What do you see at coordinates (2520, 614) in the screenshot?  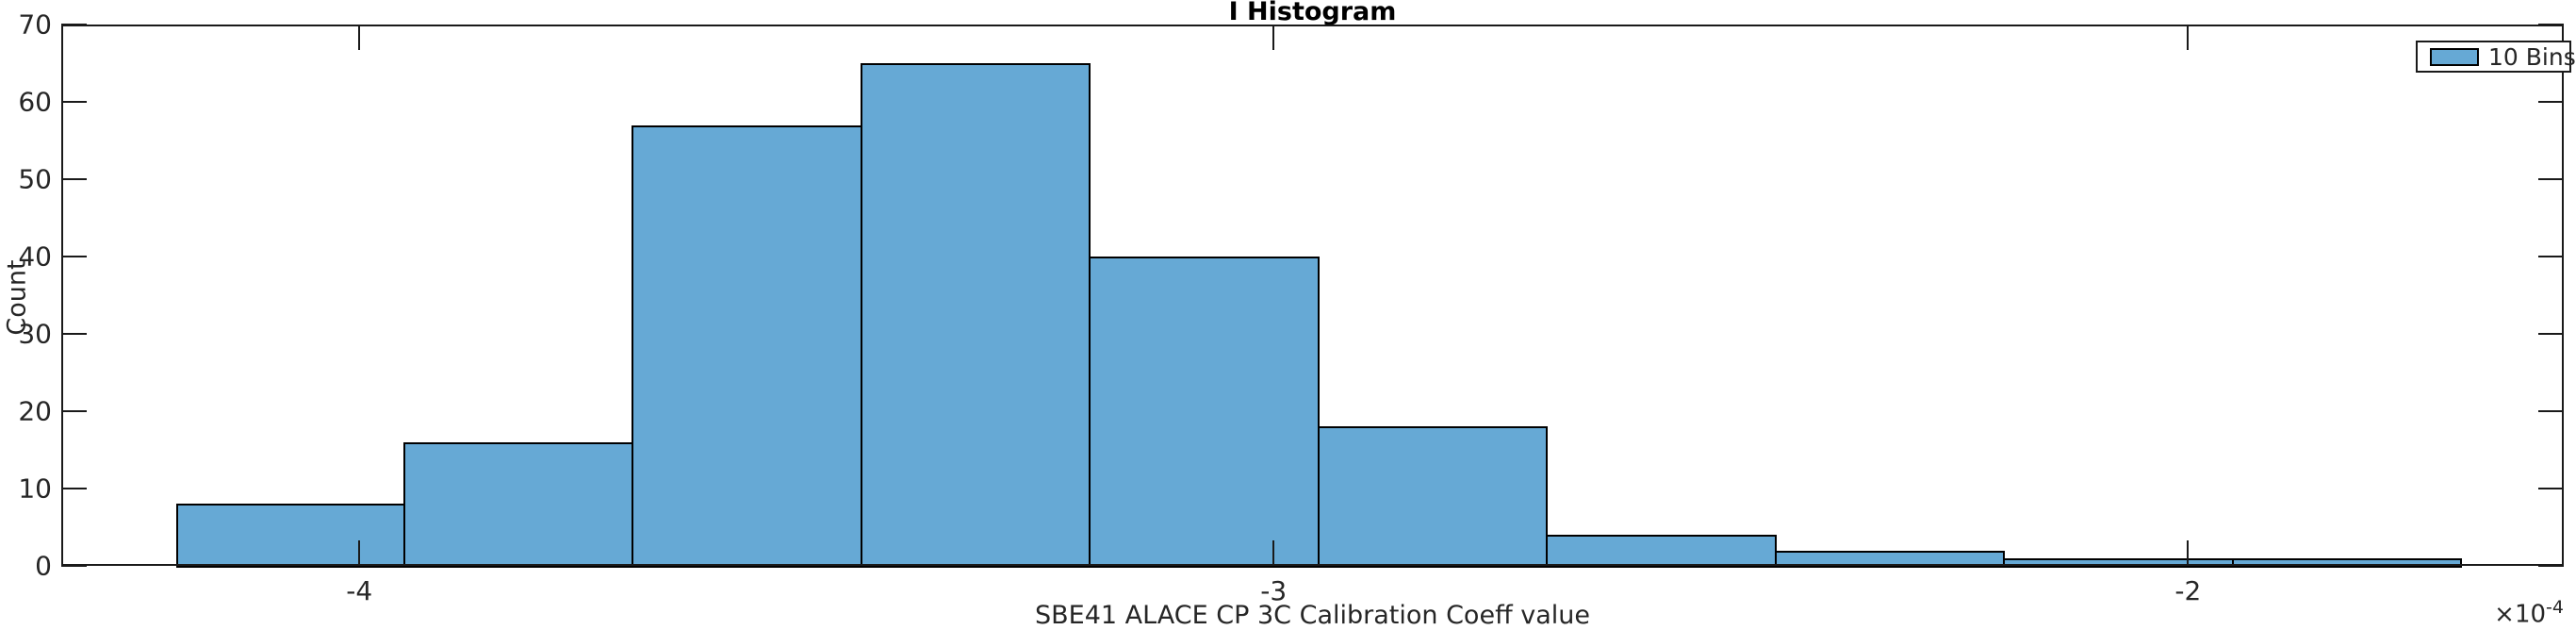 I see `x-axis-multiplier-base: ×10` at bounding box center [2520, 614].